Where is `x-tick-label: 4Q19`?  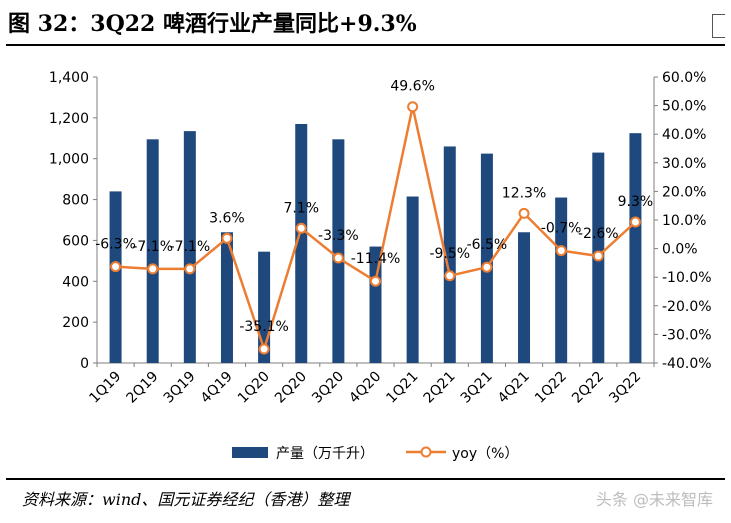 x-tick-label: 4Q19 is located at coordinates (217, 388).